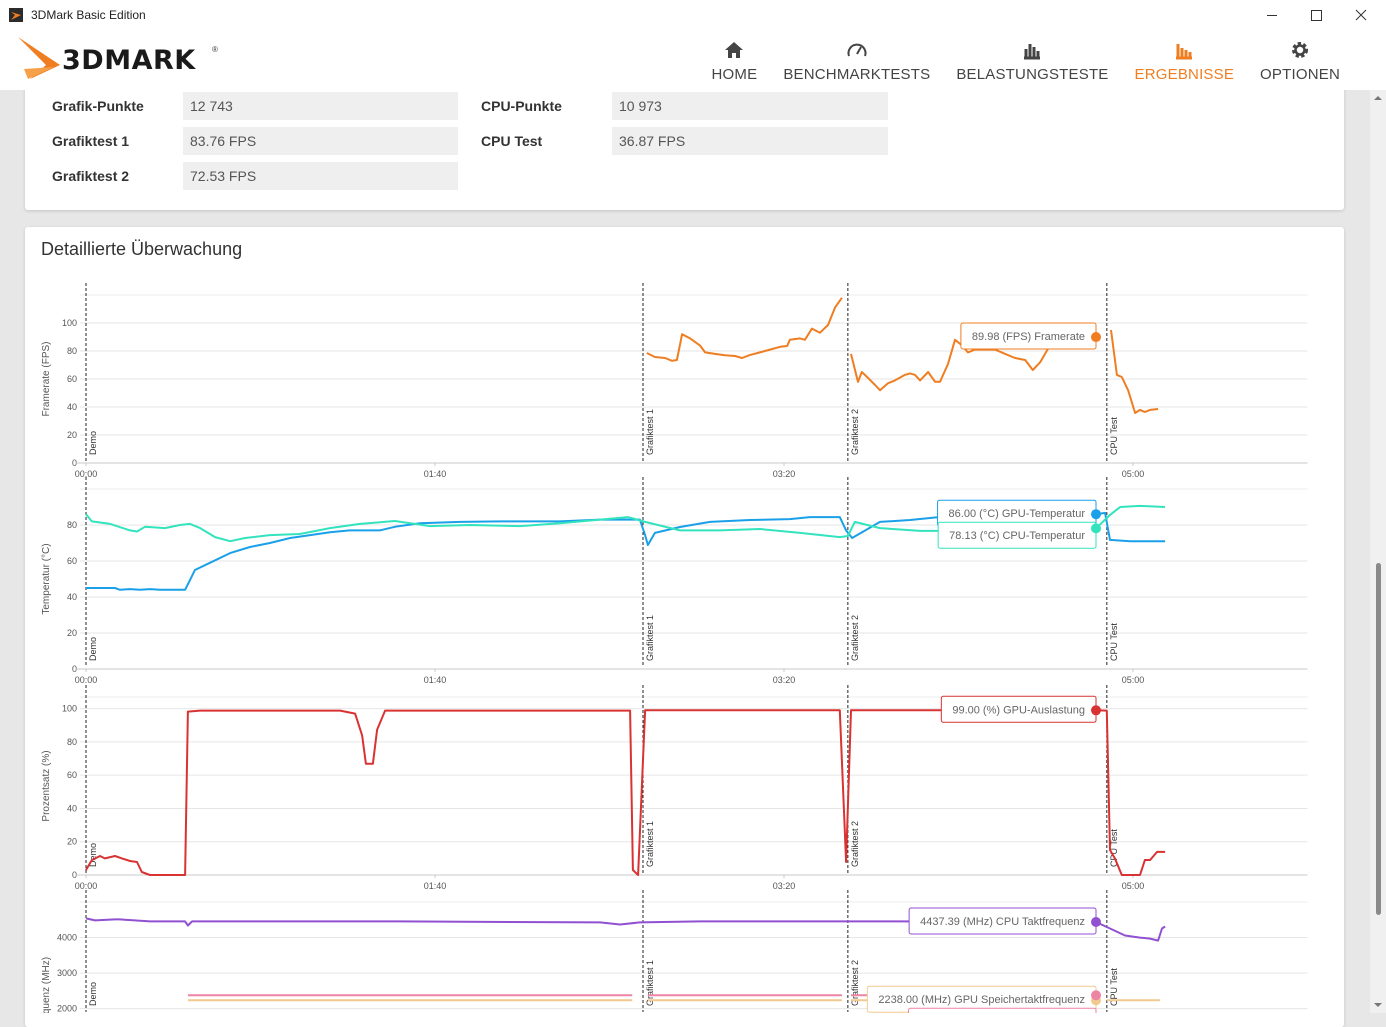  What do you see at coordinates (1017, 514) in the screenshot?
I see `tooltip-text: 86.00 (°C) GPU-Temperatur` at bounding box center [1017, 514].